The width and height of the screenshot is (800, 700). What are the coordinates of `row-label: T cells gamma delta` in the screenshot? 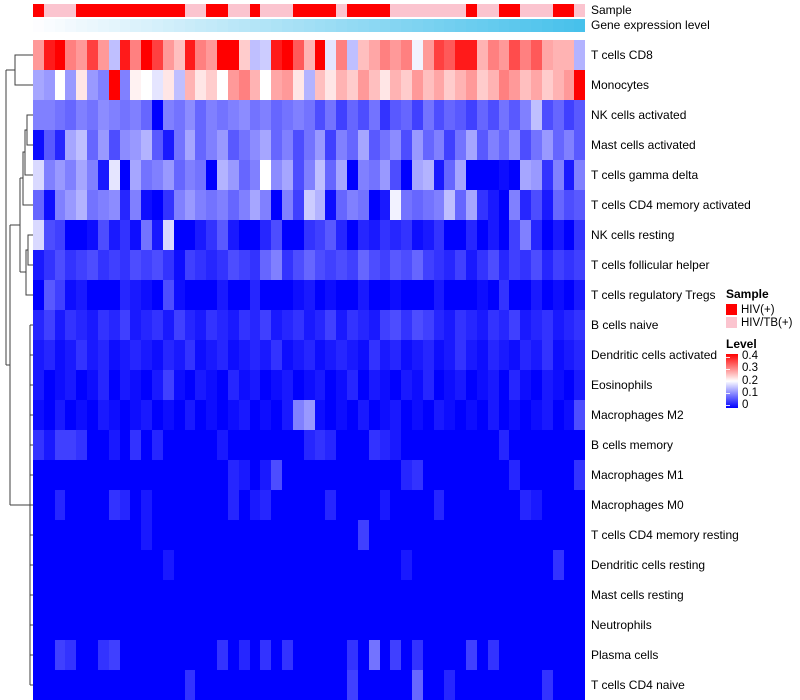 It's located at (645, 175).